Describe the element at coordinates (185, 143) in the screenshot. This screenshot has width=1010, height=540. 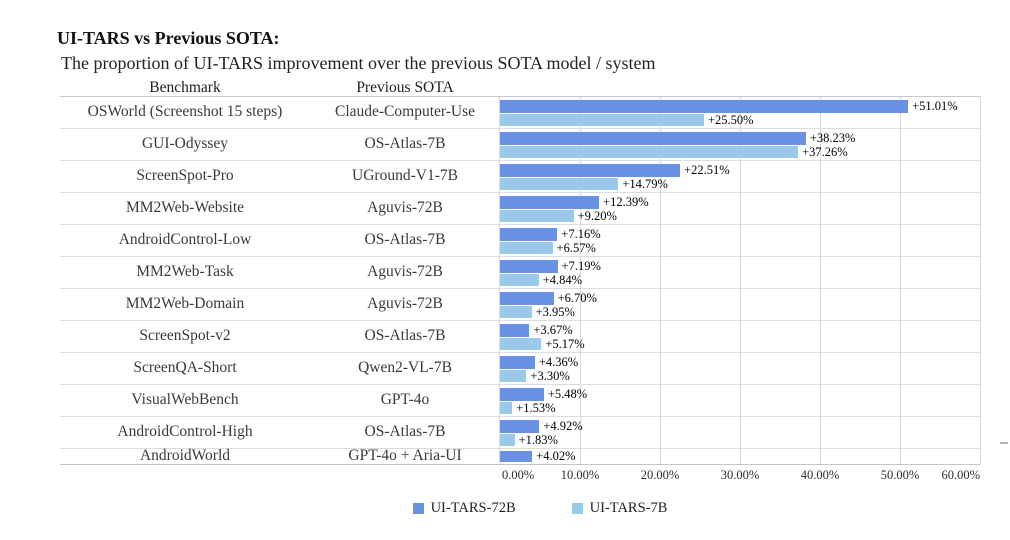
I see `benchmark-cell: GUI-Odyssey` at that location.